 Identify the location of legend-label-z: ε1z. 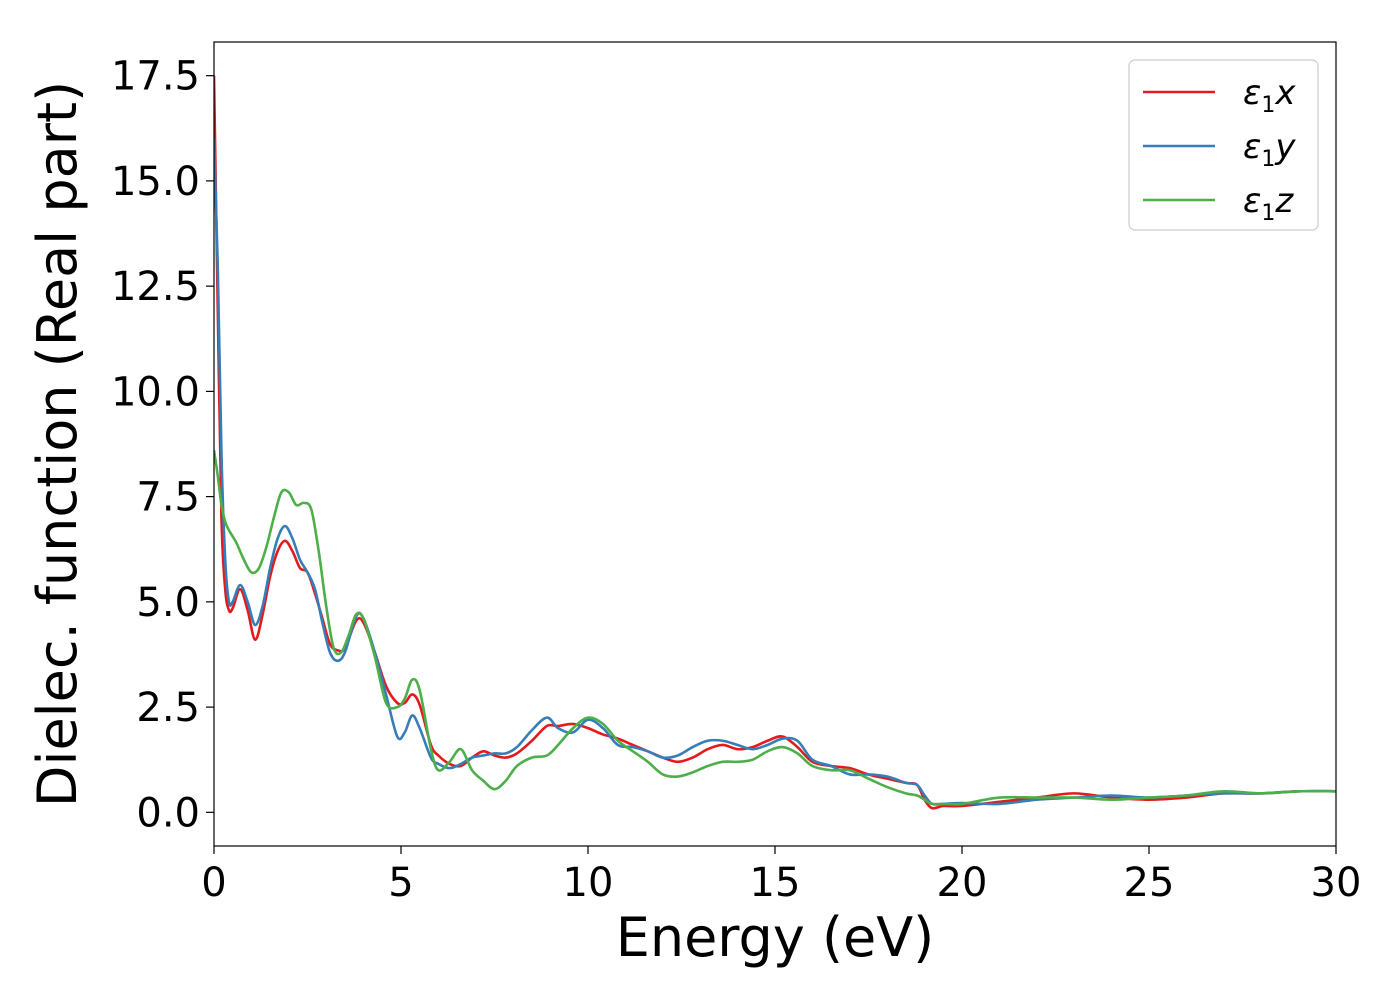
(1268, 203).